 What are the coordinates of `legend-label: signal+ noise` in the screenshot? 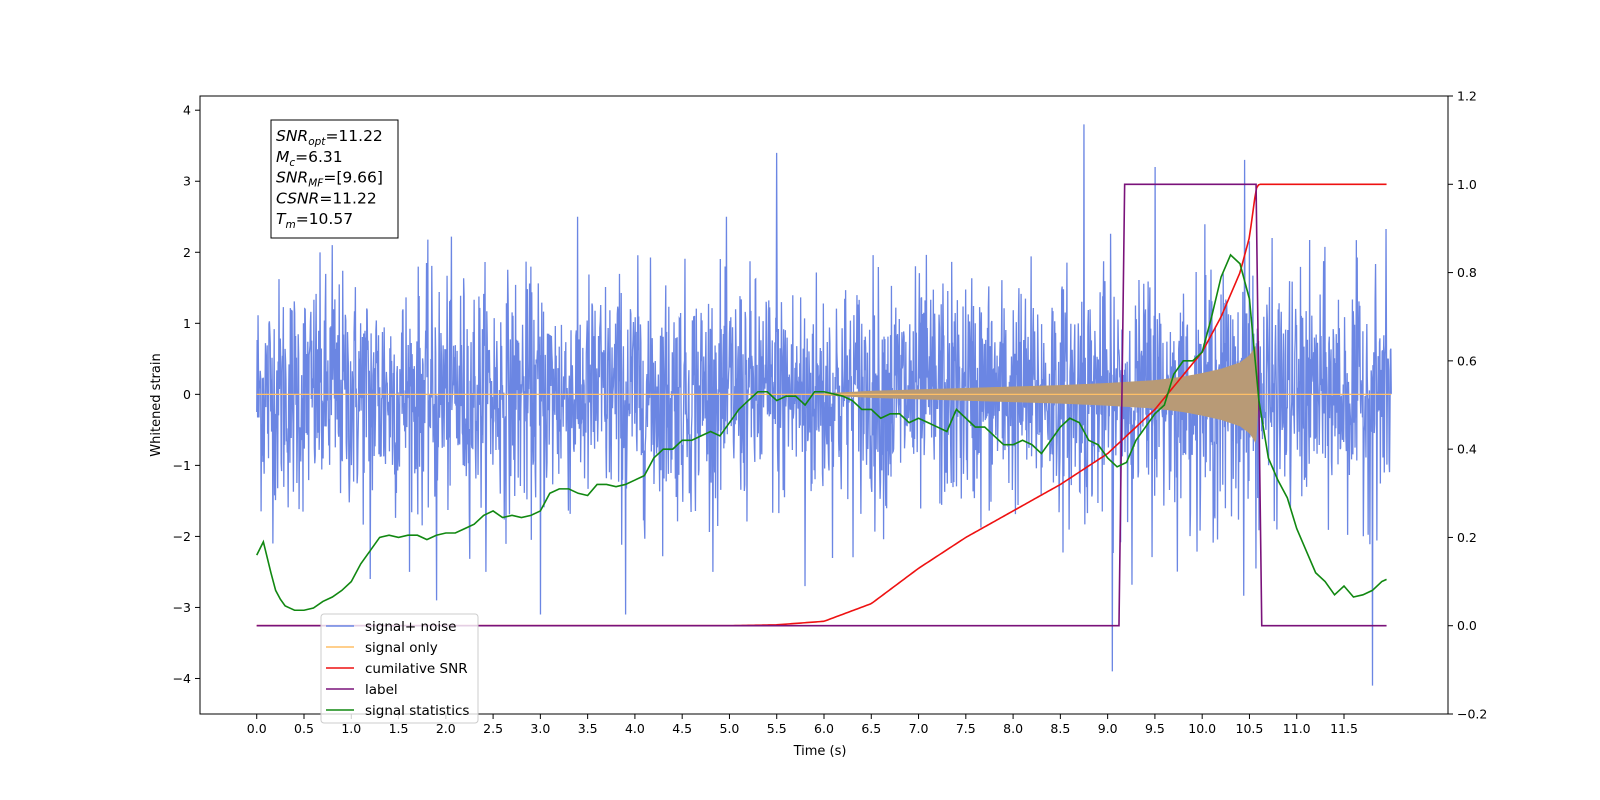 It's located at (410, 627).